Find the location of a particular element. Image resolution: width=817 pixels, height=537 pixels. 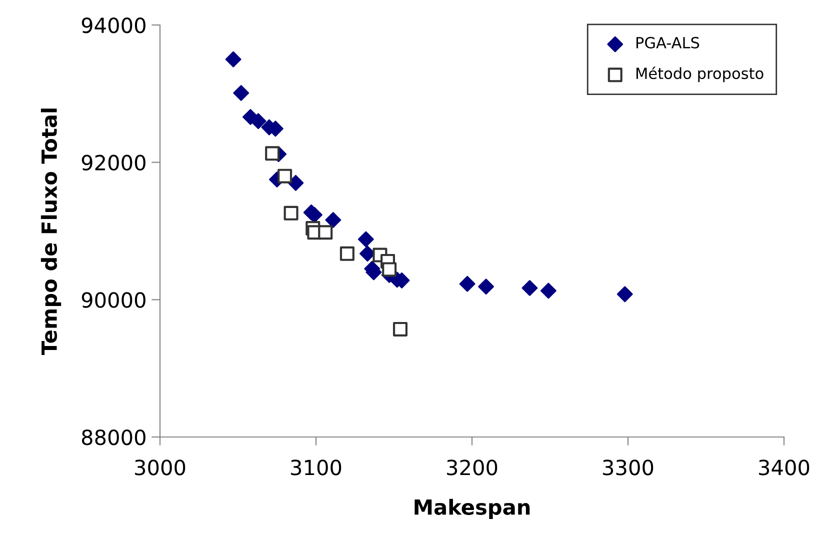

y-tick-label: 88000 is located at coordinates (114, 437).